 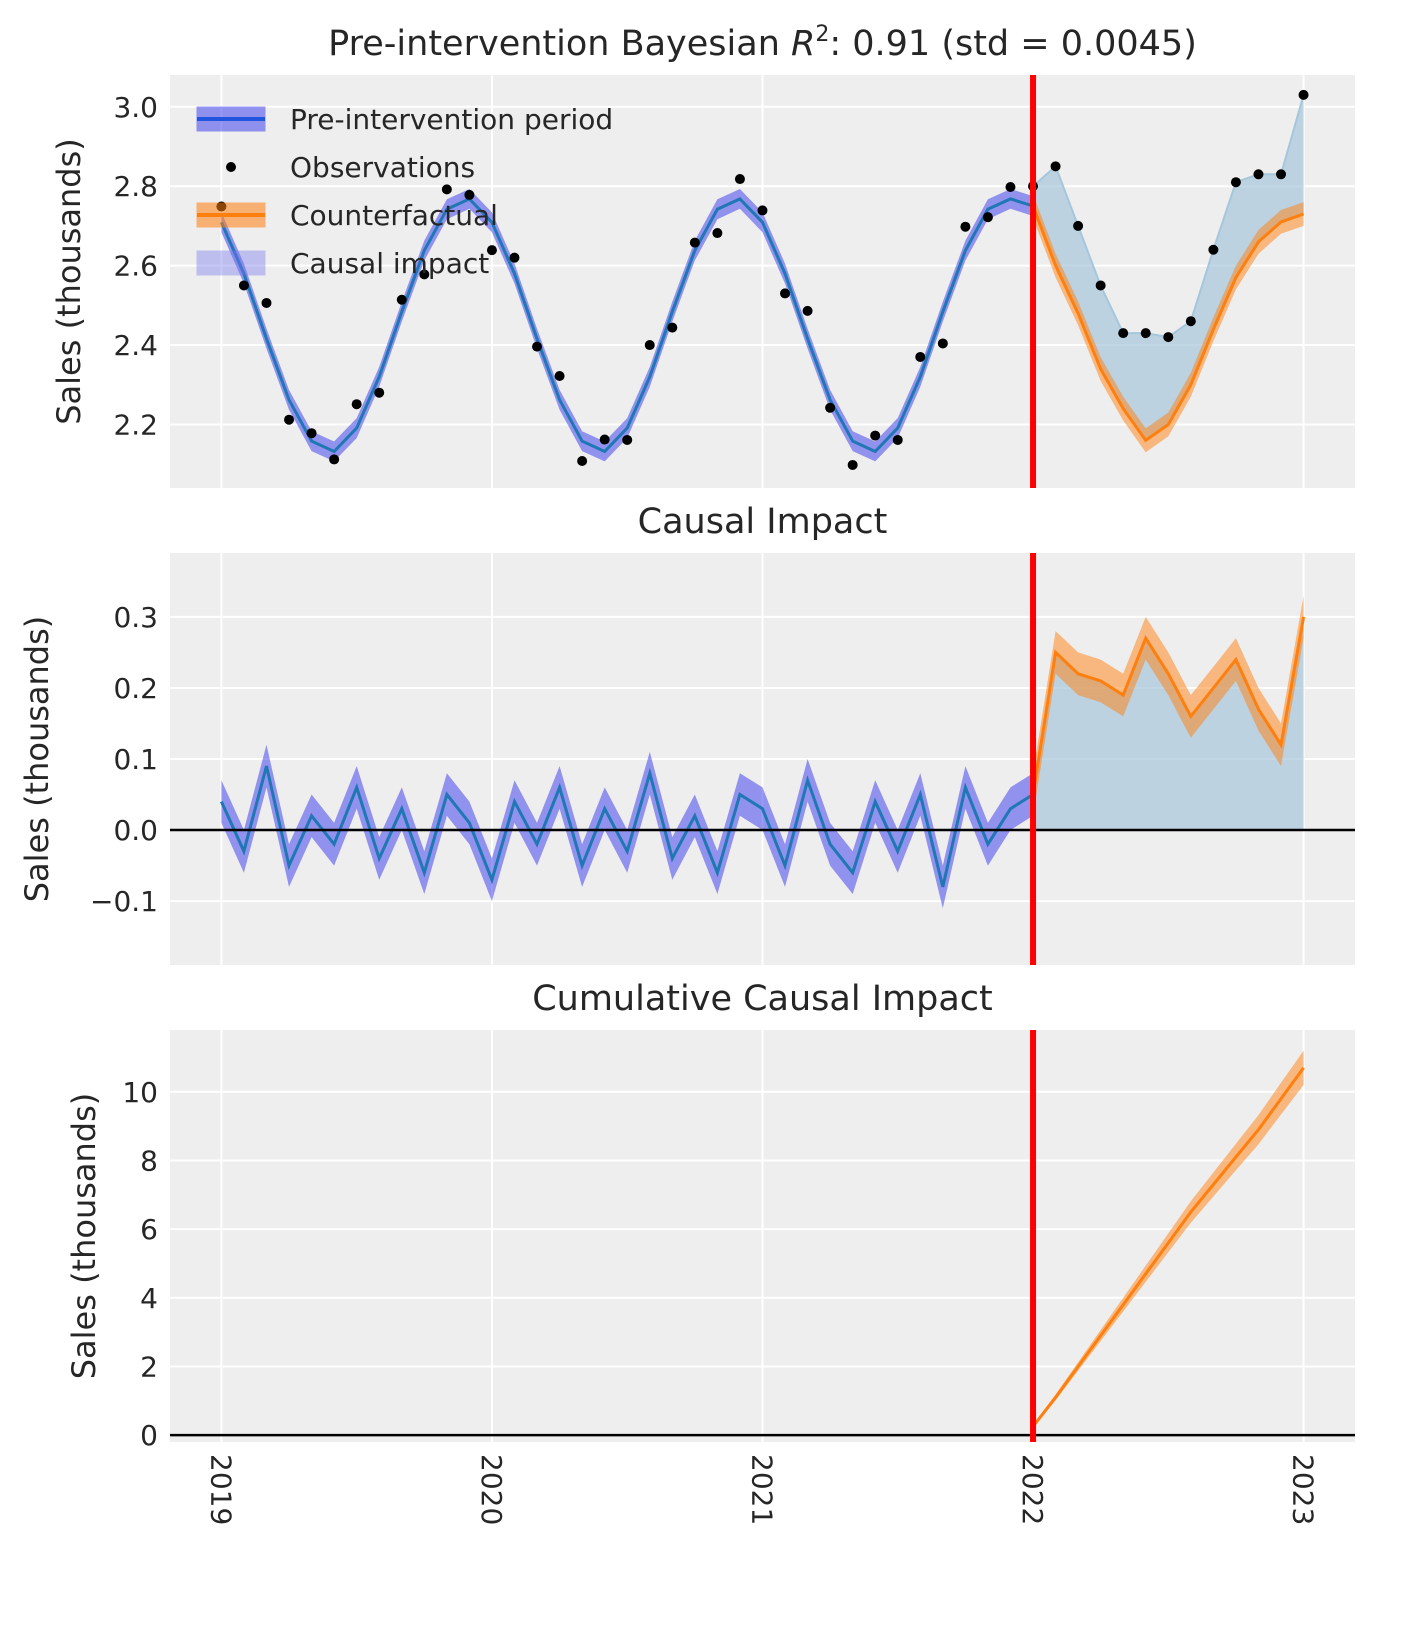 What do you see at coordinates (231, 263) in the screenshot?
I see `legend-swatch-causal-impact` at bounding box center [231, 263].